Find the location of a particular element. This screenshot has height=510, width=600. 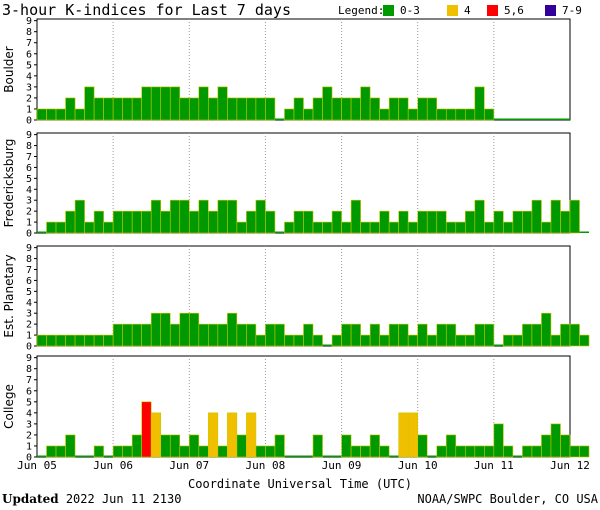

y-tick-label: 5 is located at coordinates (29, 402).